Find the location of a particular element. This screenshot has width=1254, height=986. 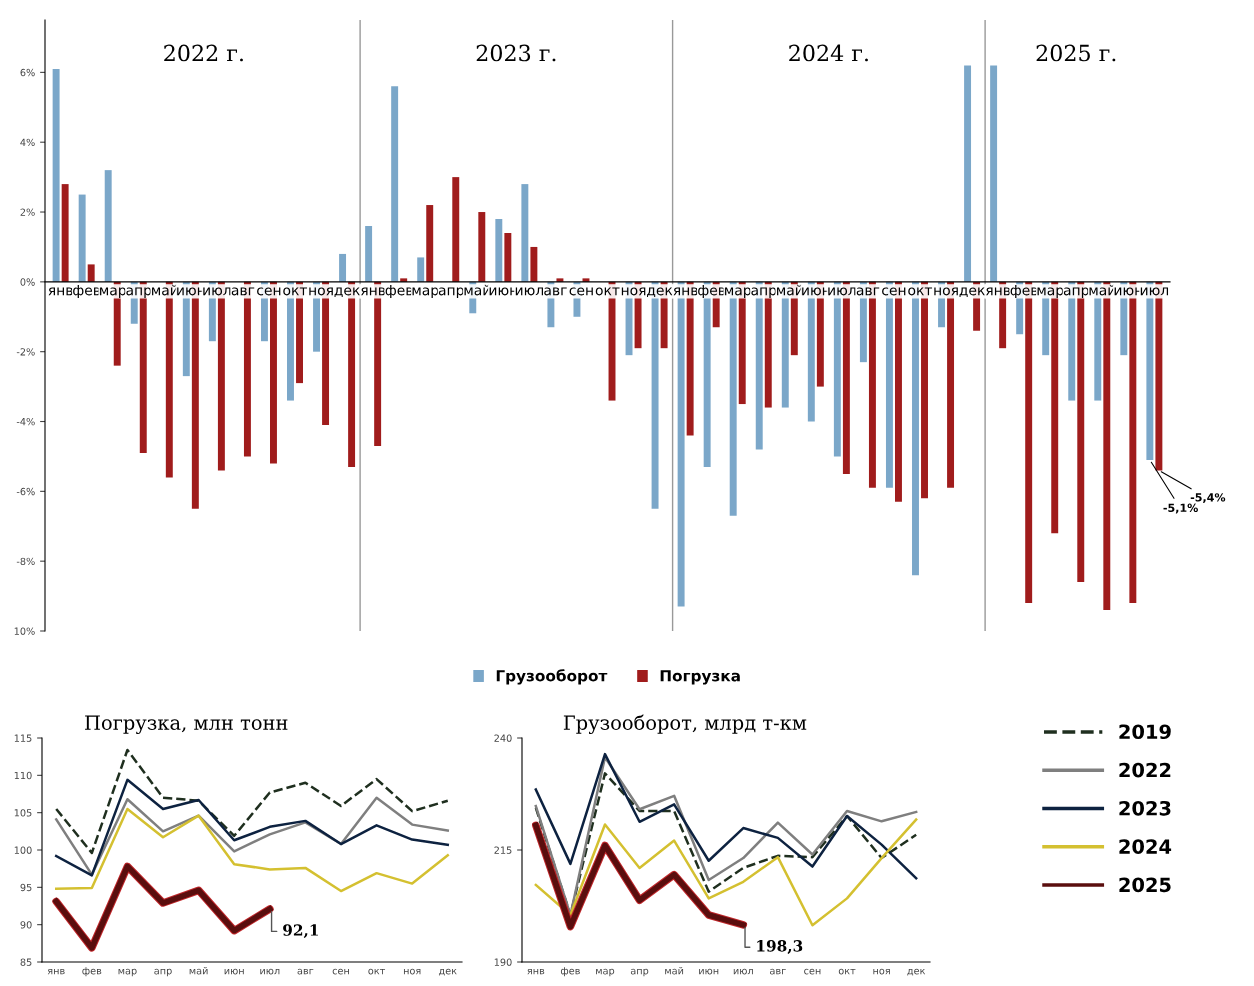

y-tick-label: 90 is located at coordinates (26, 925).